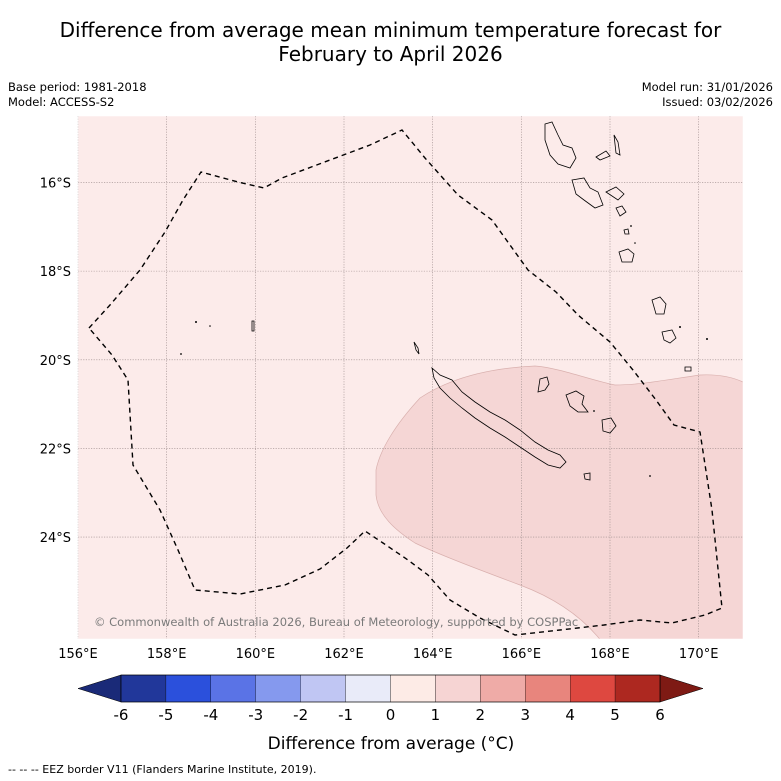  What do you see at coordinates (560, 145) in the screenshot?
I see `espiritu-santo` at bounding box center [560, 145].